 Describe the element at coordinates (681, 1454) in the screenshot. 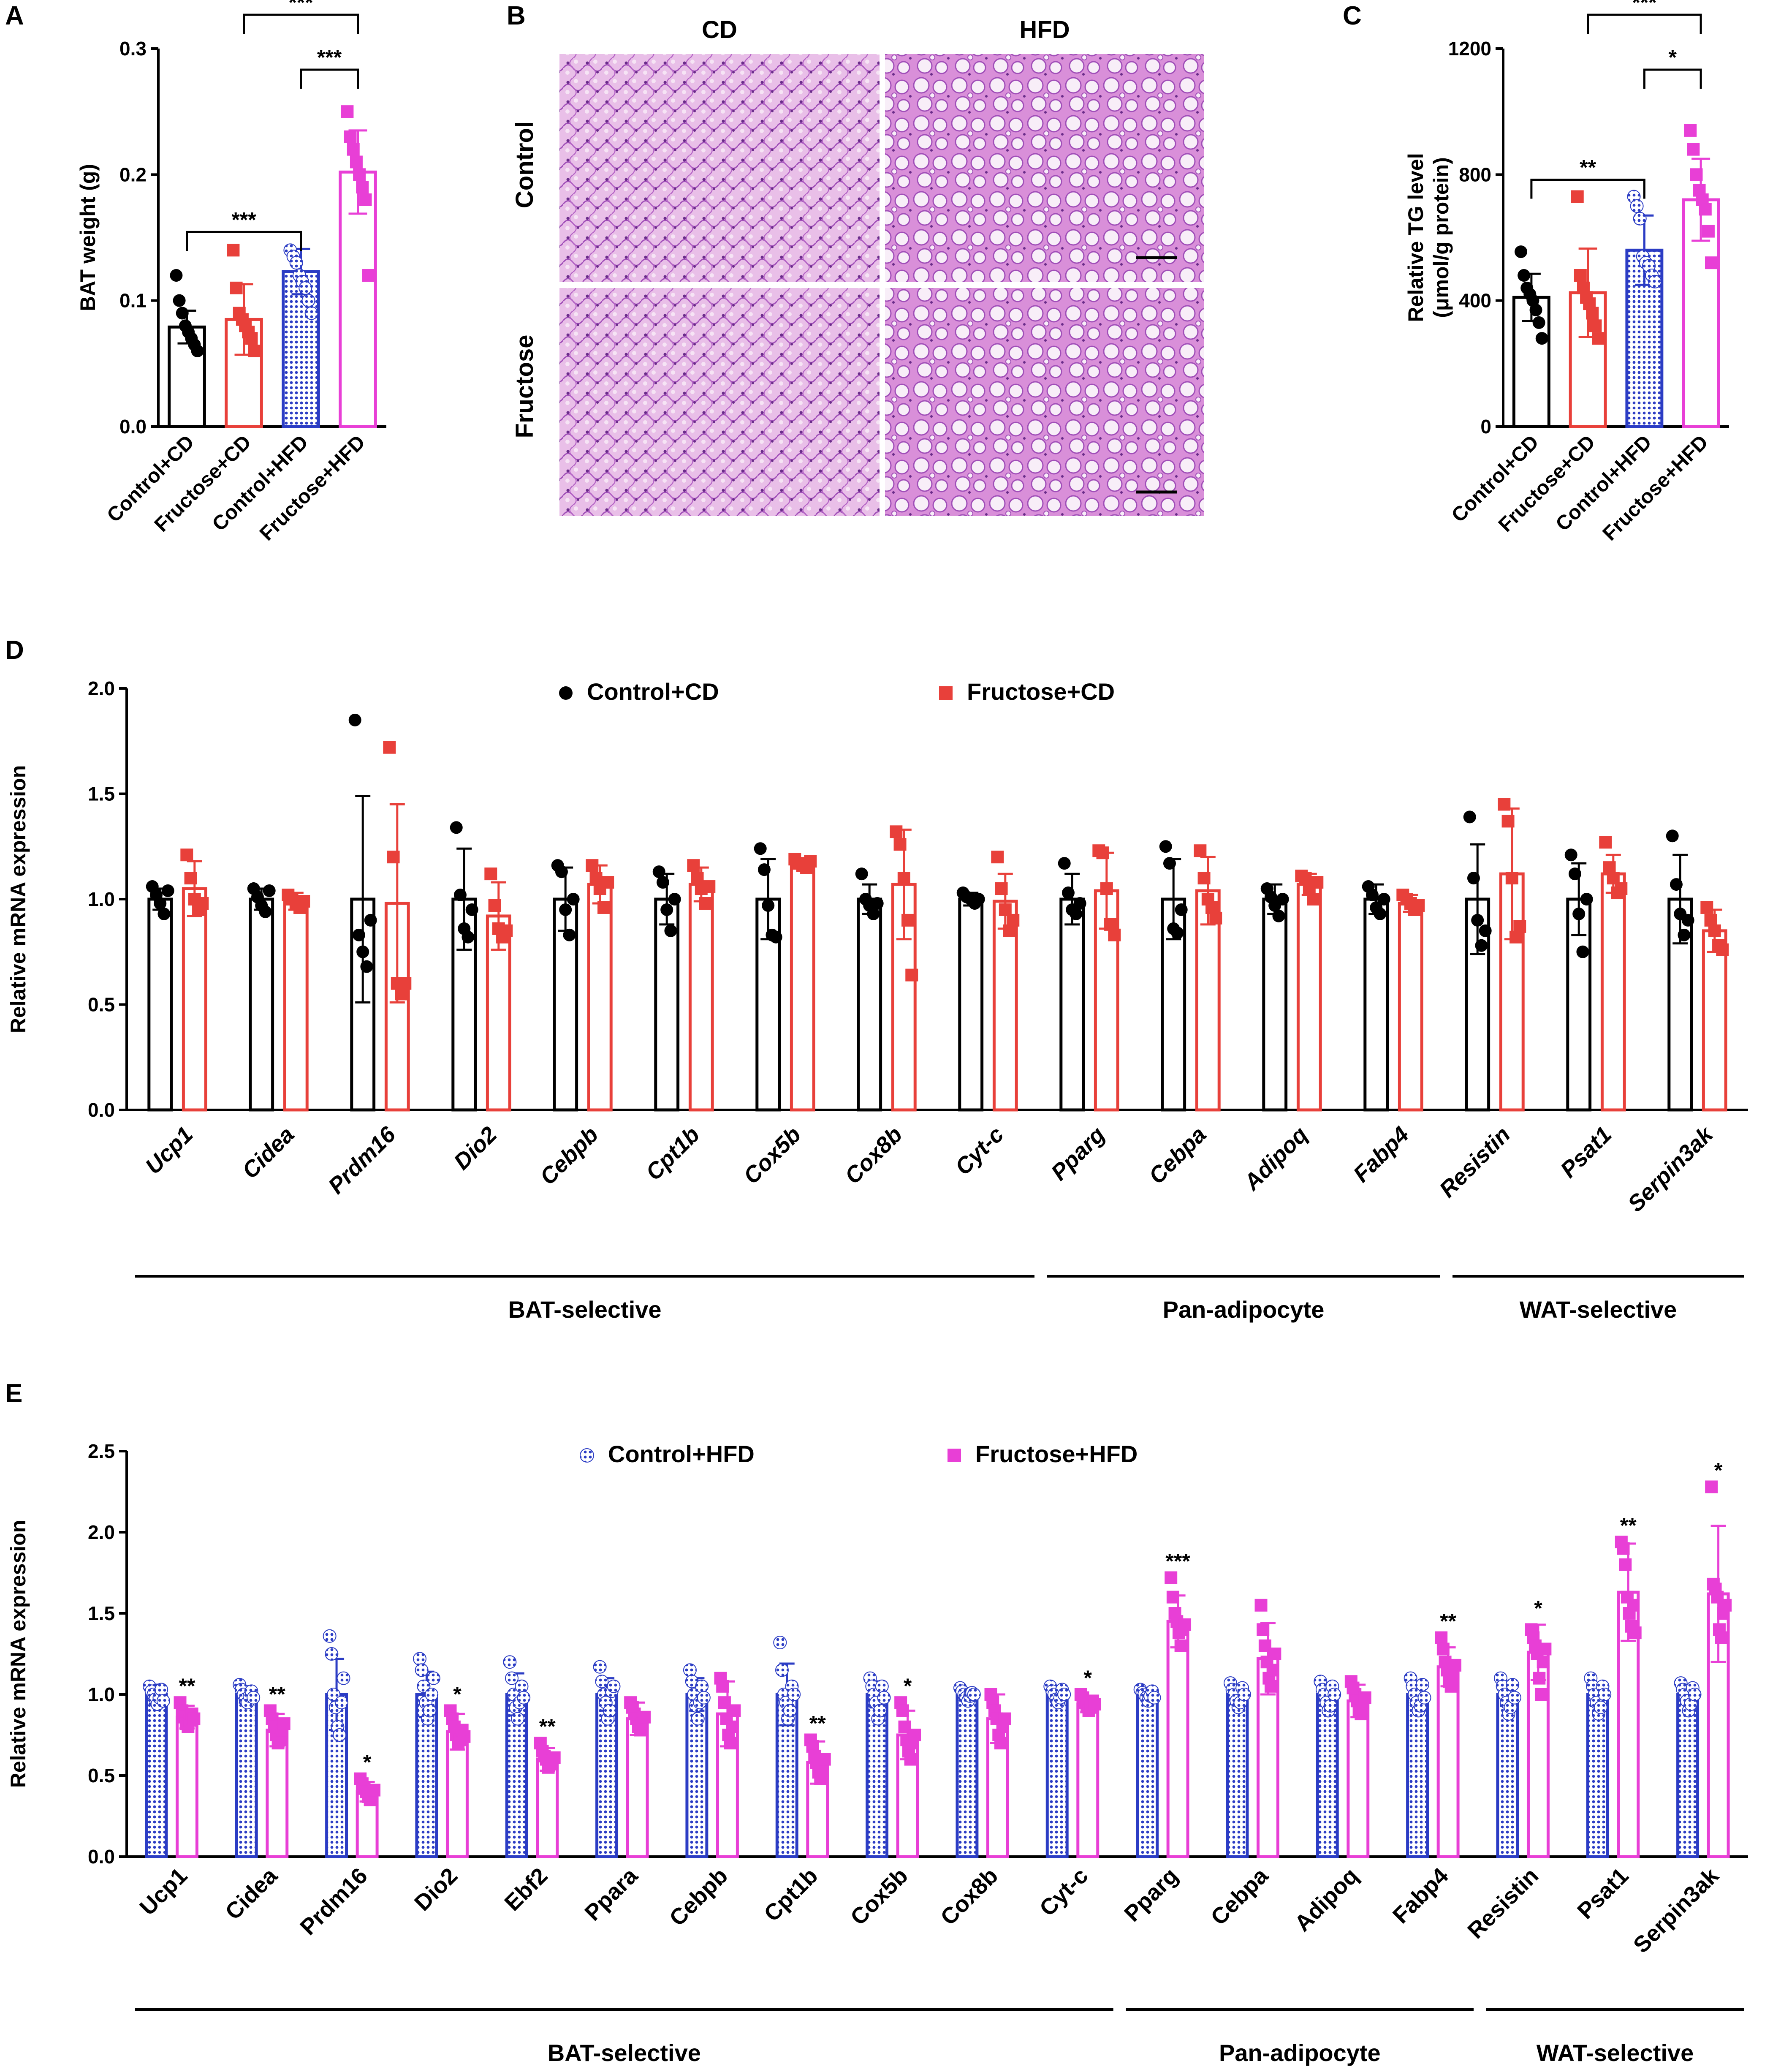

I see `legend-label: Control+HFD` at that location.